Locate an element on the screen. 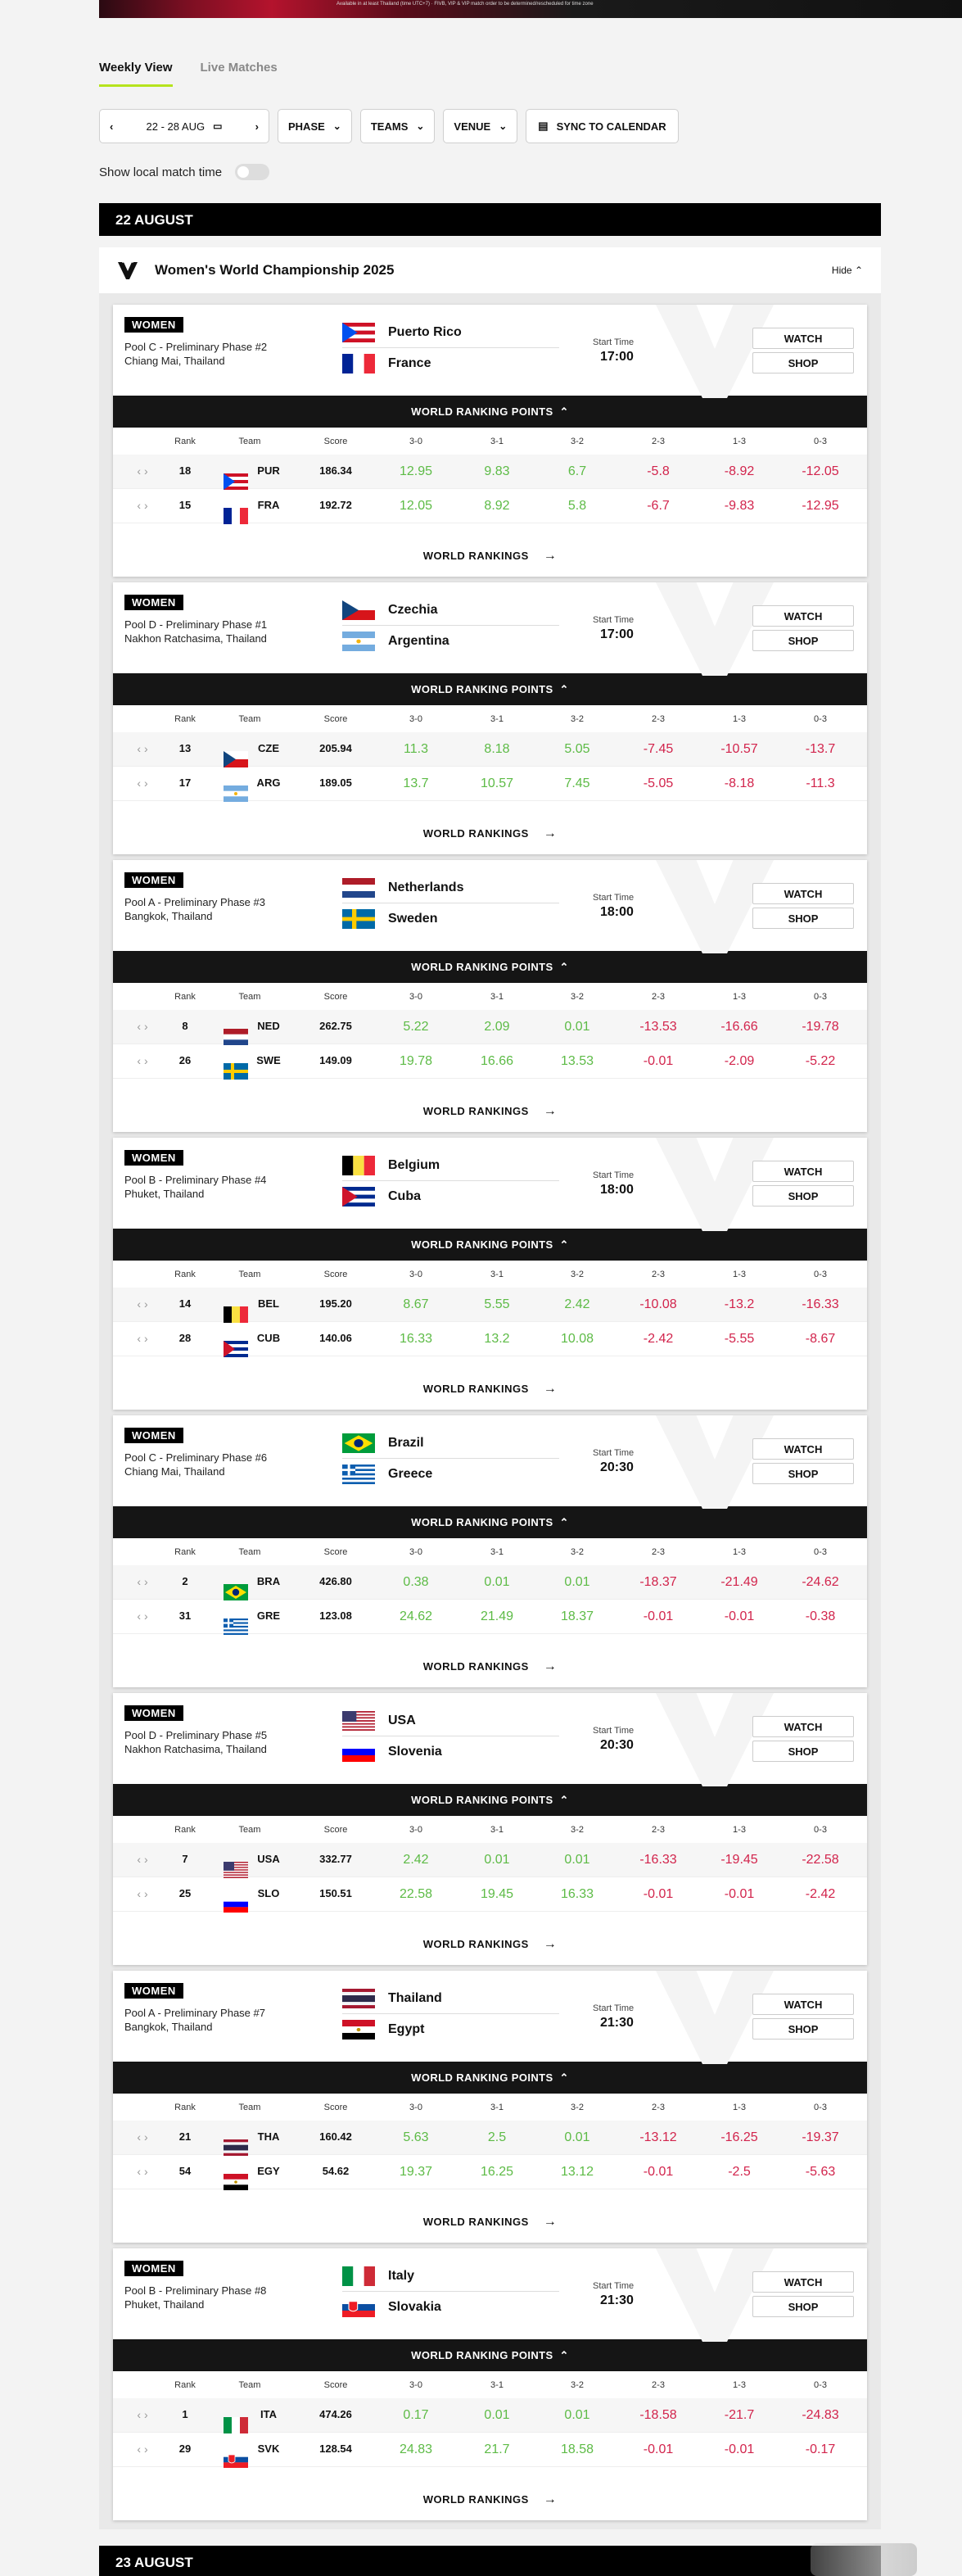  ranking-points-value: 5.63 is located at coordinates (416, 2137).